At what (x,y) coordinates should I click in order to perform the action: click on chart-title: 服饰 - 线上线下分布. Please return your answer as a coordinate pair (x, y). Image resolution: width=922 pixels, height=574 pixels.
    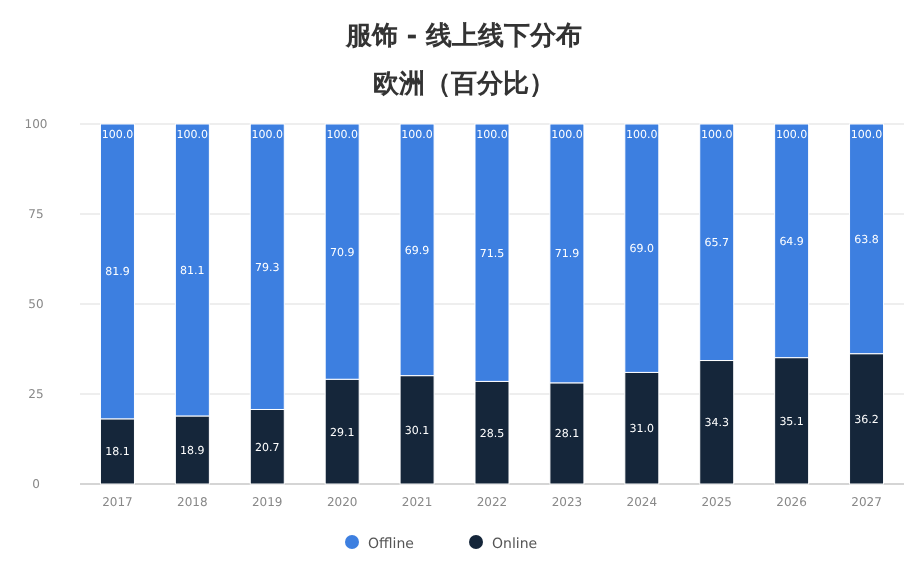
    Looking at the image, I should click on (463, 37).